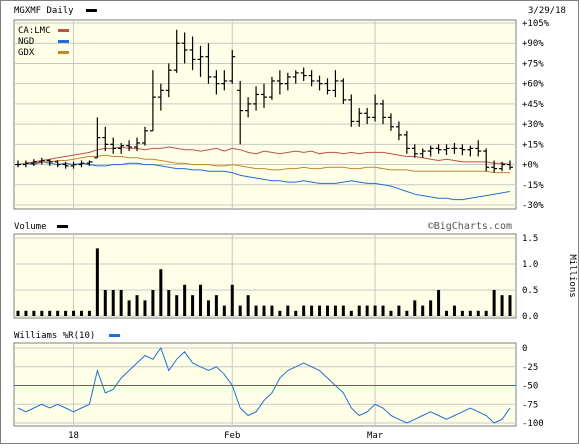 This screenshot has width=579, height=448. I want to click on williams-axis-labels: 0 -25 -50 -75 -100, so click(533, 386).